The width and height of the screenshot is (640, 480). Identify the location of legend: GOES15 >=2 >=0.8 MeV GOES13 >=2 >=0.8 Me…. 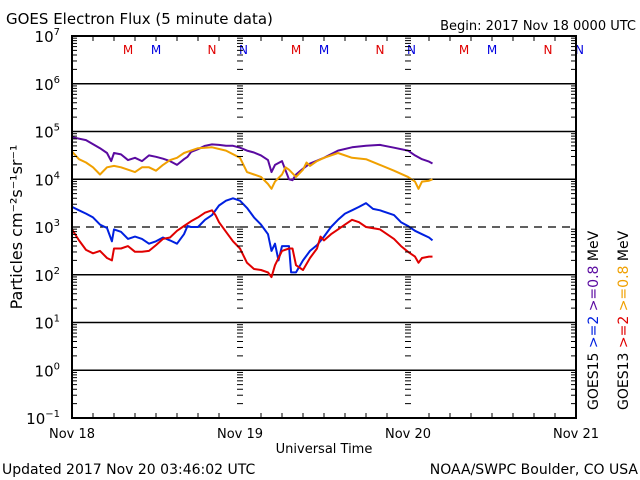
(609, 320).